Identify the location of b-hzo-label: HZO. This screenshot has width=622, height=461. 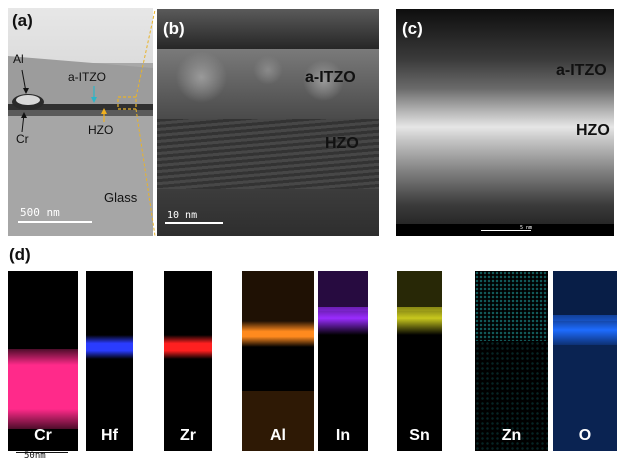
(342, 144).